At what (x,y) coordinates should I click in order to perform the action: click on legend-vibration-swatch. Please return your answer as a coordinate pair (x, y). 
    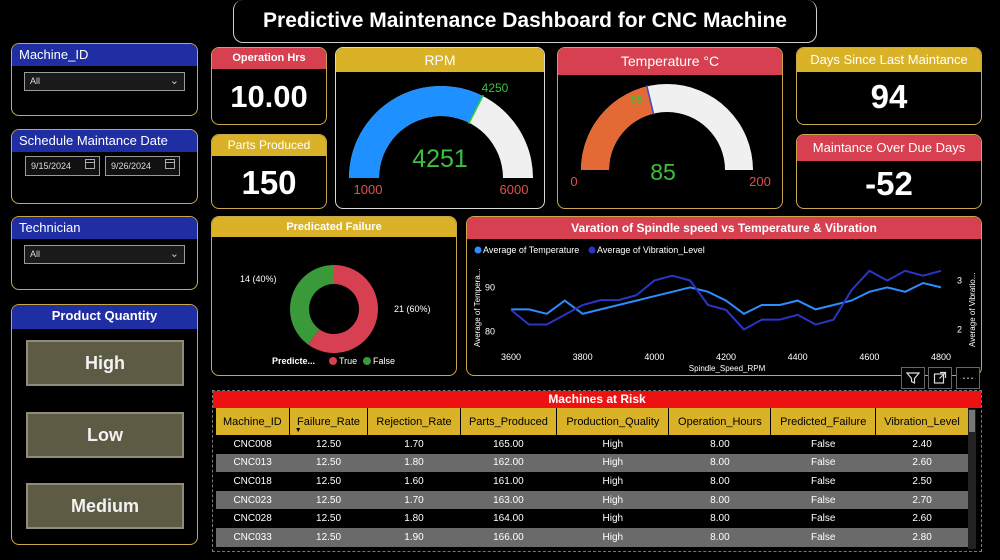
    Looking at the image, I should click on (592, 250).